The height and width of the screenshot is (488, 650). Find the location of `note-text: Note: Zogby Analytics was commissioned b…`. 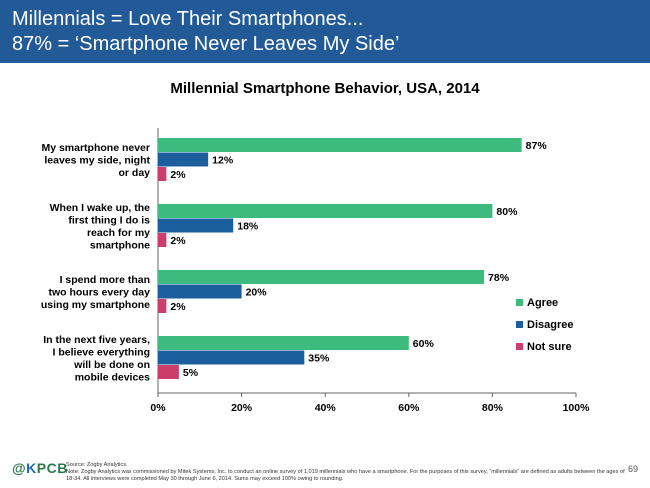

note-text: Note: Zogby Analytics was commissioned b… is located at coordinates (345, 475).